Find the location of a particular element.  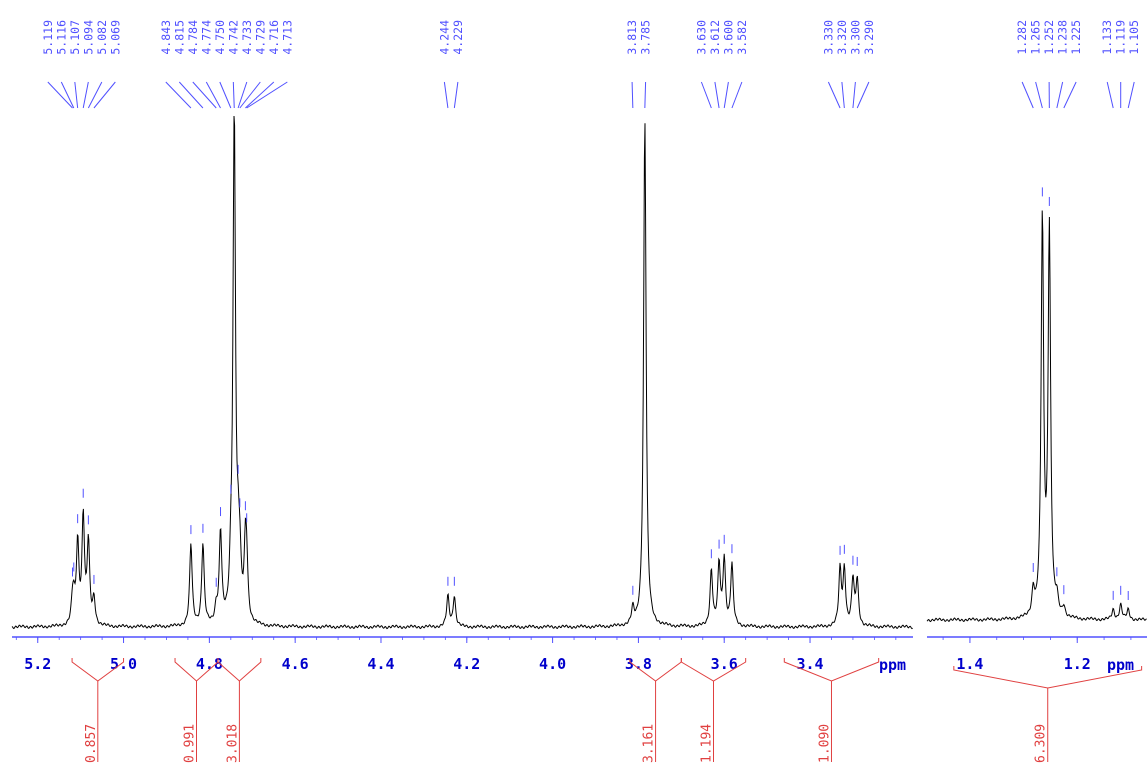

integral-bracket is located at coordinates (239, 670).